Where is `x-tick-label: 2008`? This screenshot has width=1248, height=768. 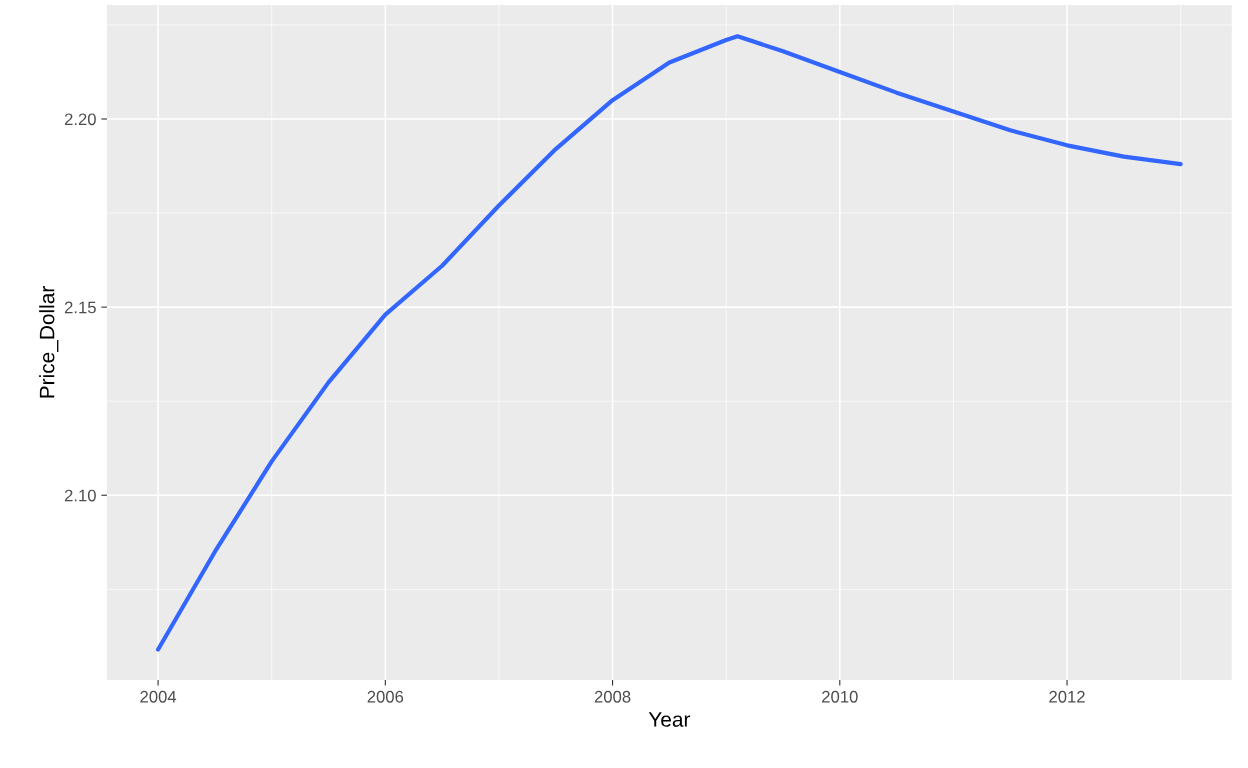
x-tick-label: 2008 is located at coordinates (612, 696).